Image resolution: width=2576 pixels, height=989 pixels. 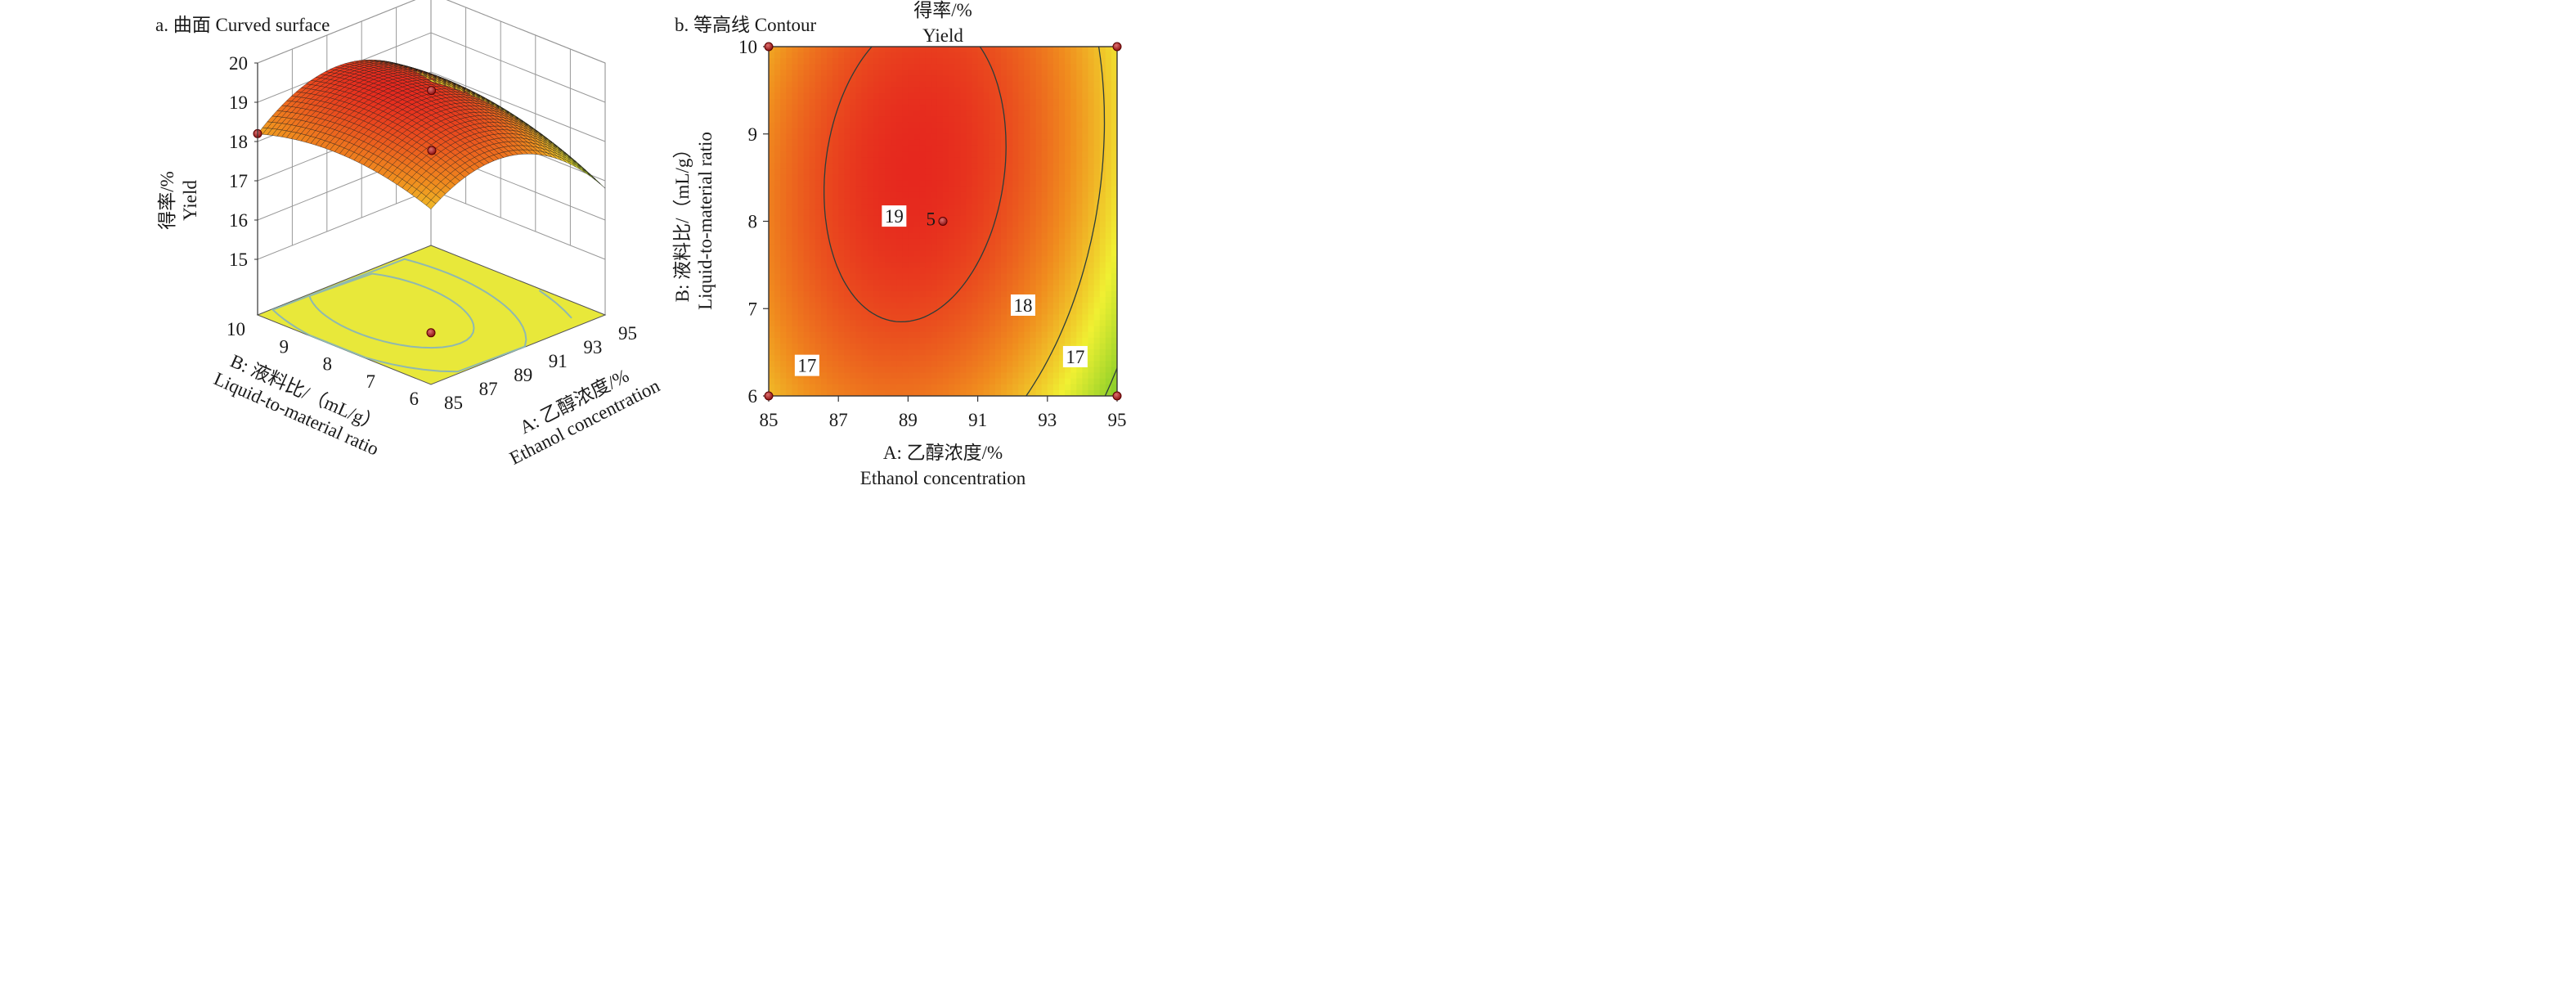 I want to click on z-tick-label: 17, so click(x=239, y=181).